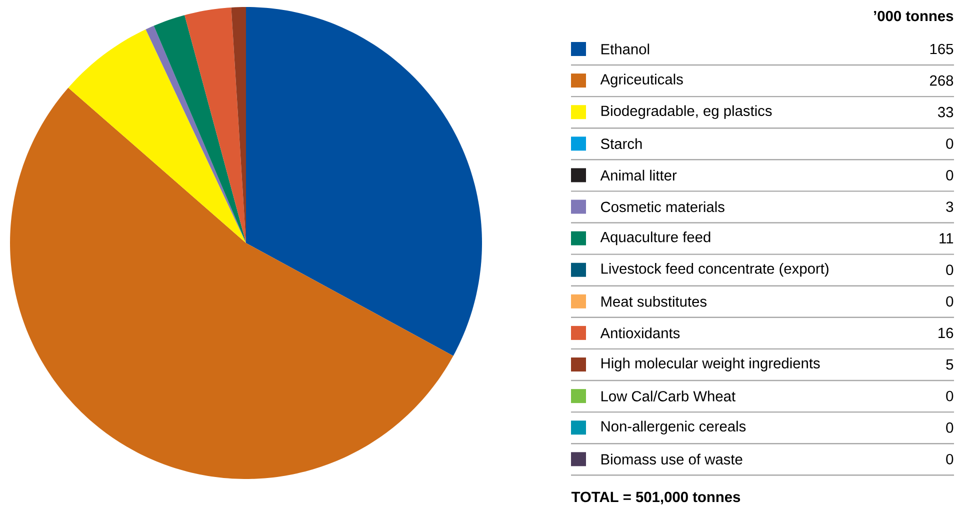 The image size is (956, 514). What do you see at coordinates (914, 16) in the screenshot?
I see `legend-title: ’000 tonnes` at bounding box center [914, 16].